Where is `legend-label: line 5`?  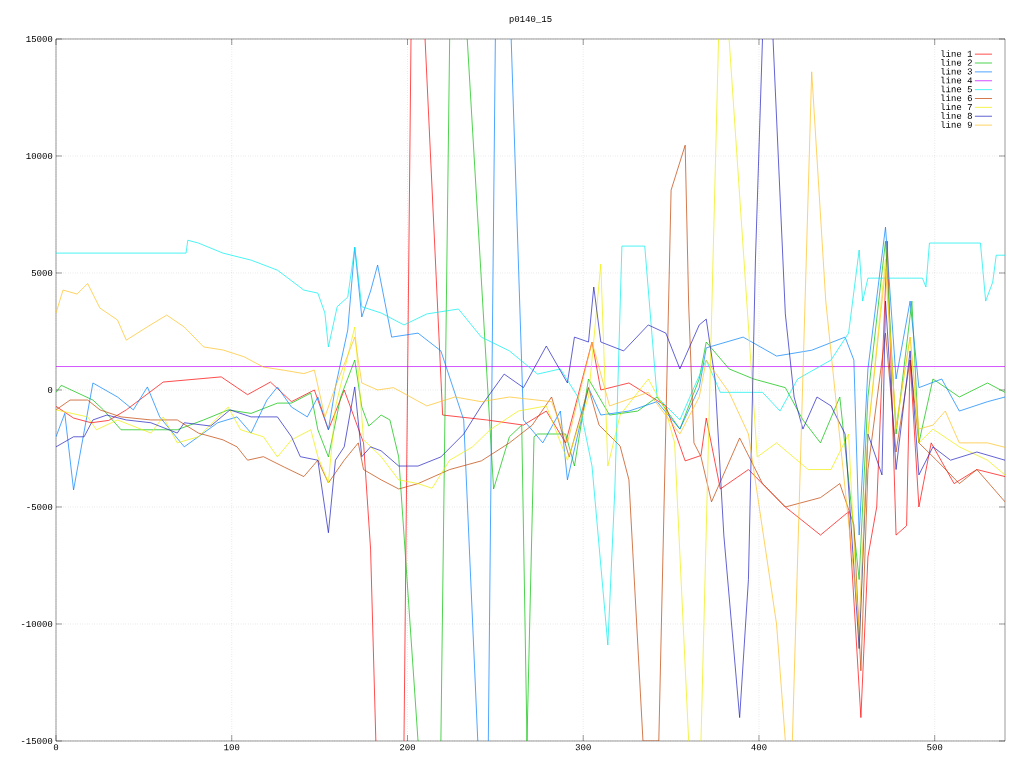
legend-label: line 5 is located at coordinates (956, 89).